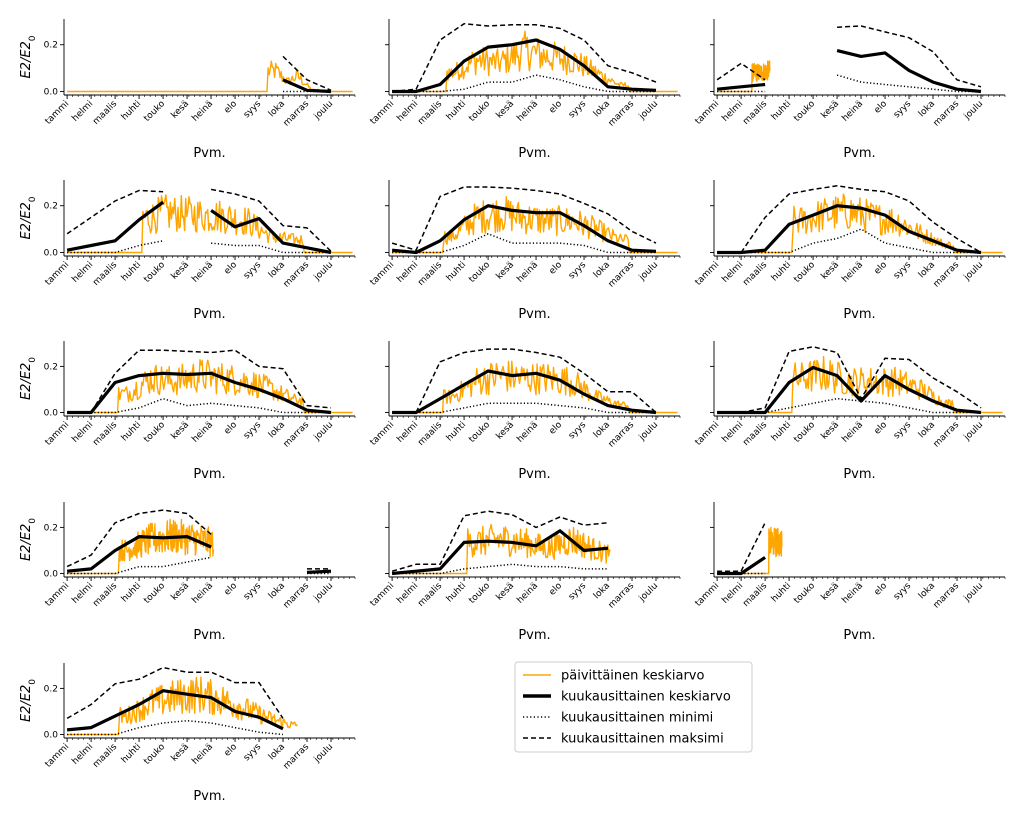 The width and height of the screenshot is (1024, 819). What do you see at coordinates (642, 739) in the screenshot?
I see `legend-label: kuukausittainen maksimi` at bounding box center [642, 739].